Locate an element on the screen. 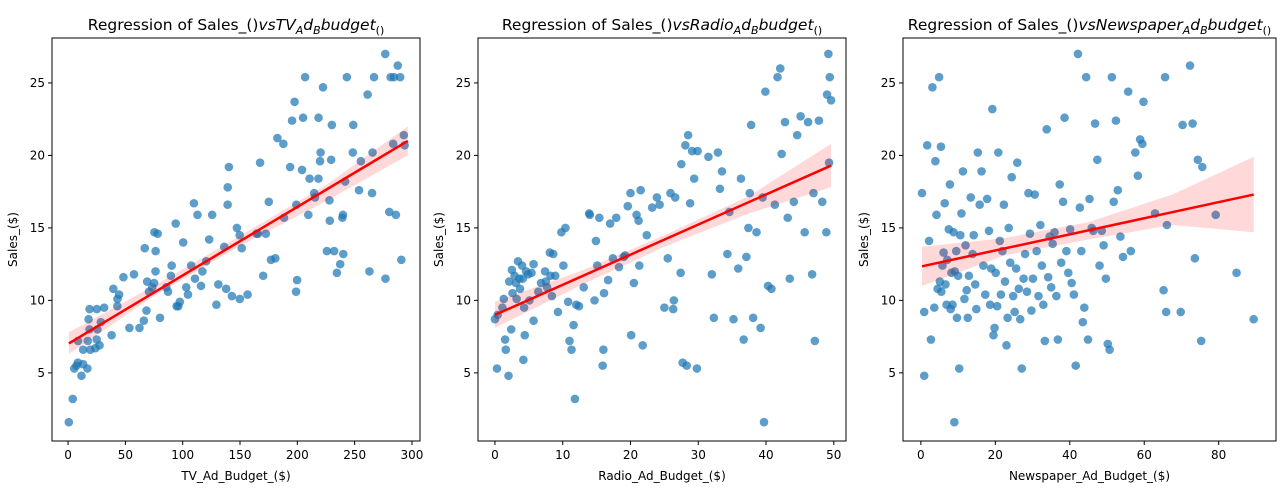  x-tick-label: 10 is located at coordinates (562, 455).